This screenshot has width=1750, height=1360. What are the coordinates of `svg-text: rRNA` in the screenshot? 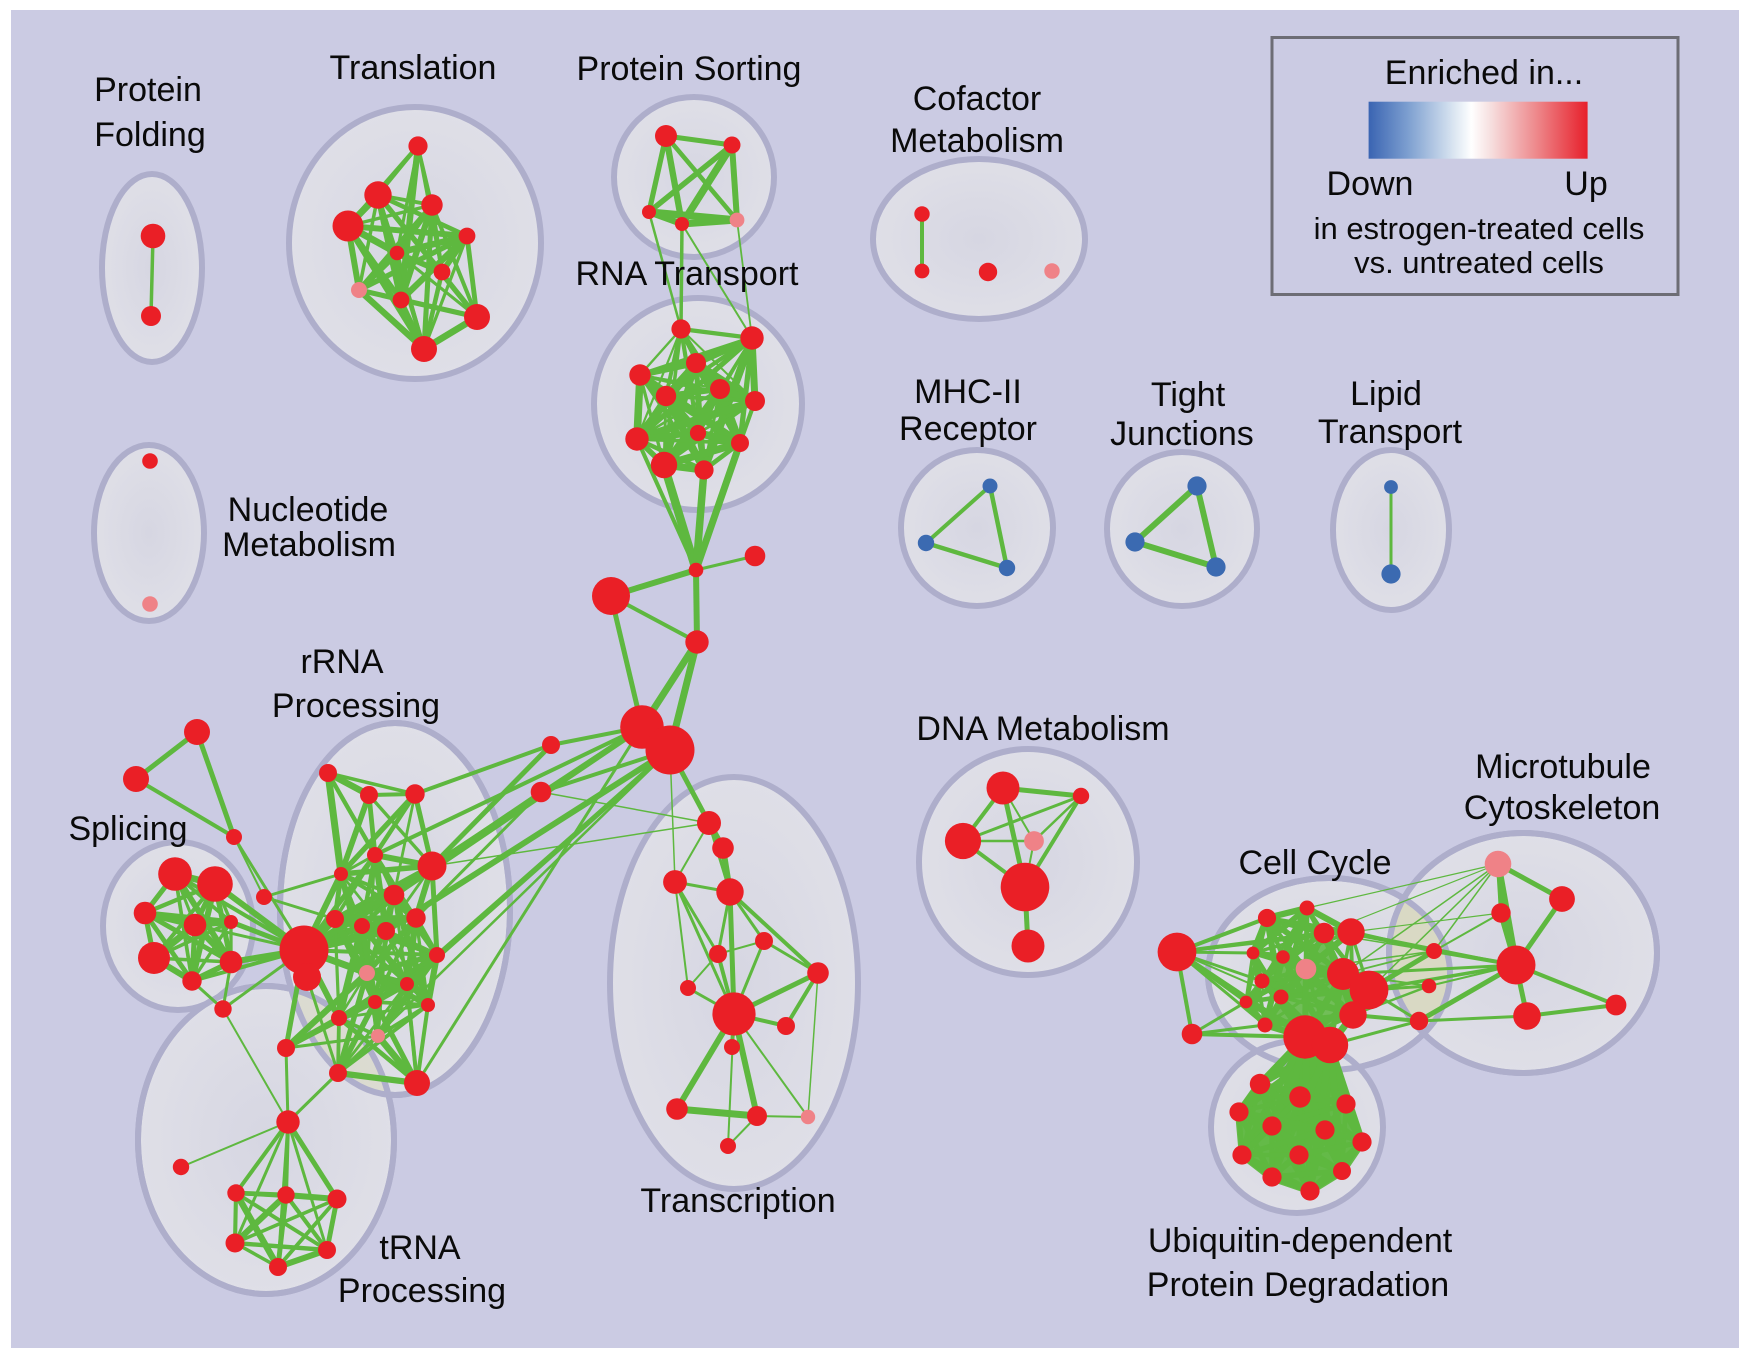 It's located at (341, 662).